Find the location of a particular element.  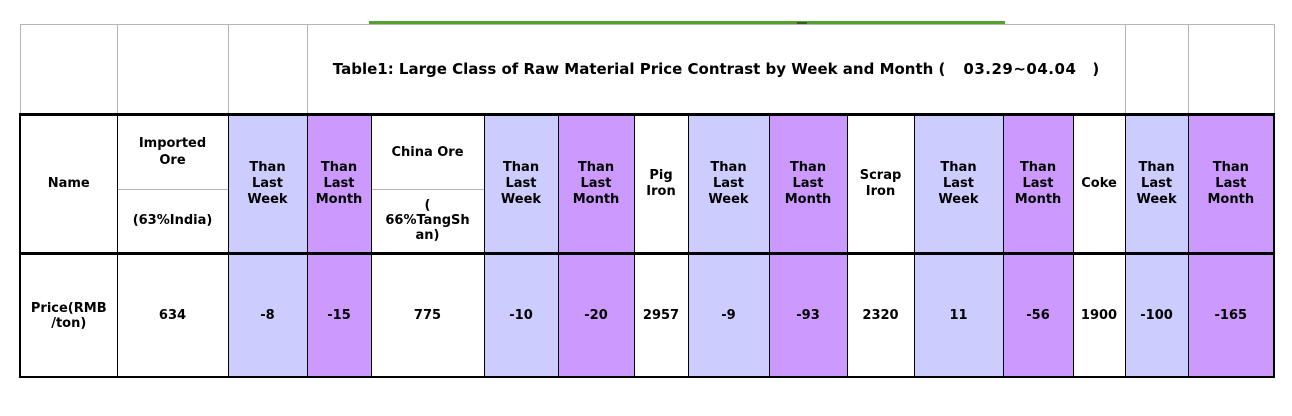

value-coke-month-change: -165 is located at coordinates (1231, 315).